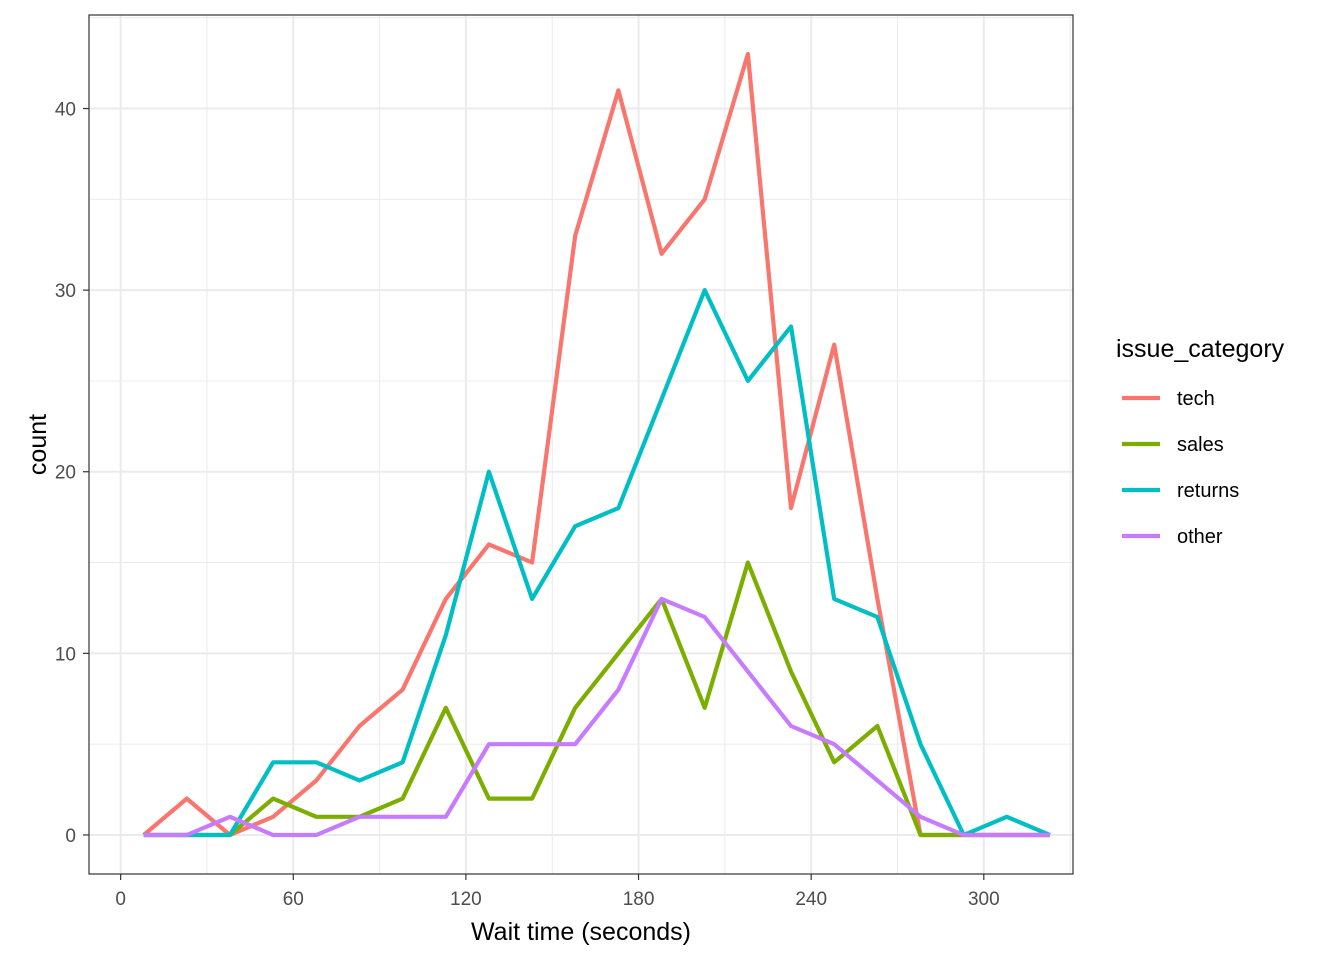 This screenshot has width=1344, height=960. Describe the element at coordinates (639, 899) in the screenshot. I see `x-tick-label: 180` at that location.